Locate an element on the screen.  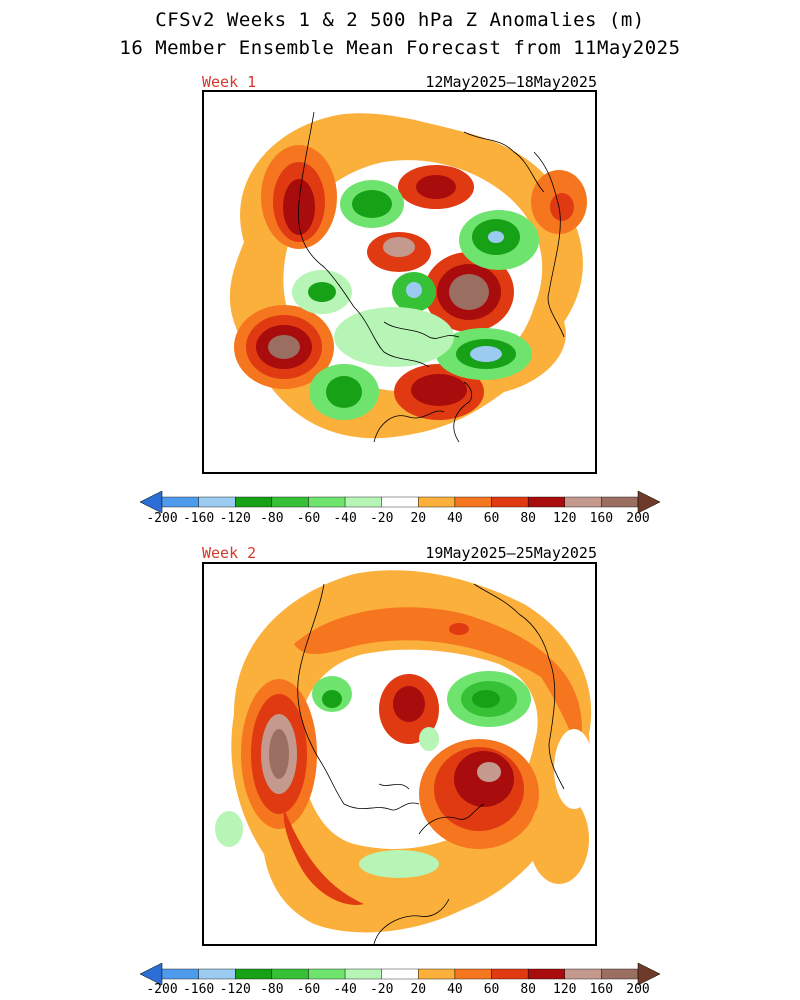
anomaly-low-northeast-core is located at coordinates (486, 699).